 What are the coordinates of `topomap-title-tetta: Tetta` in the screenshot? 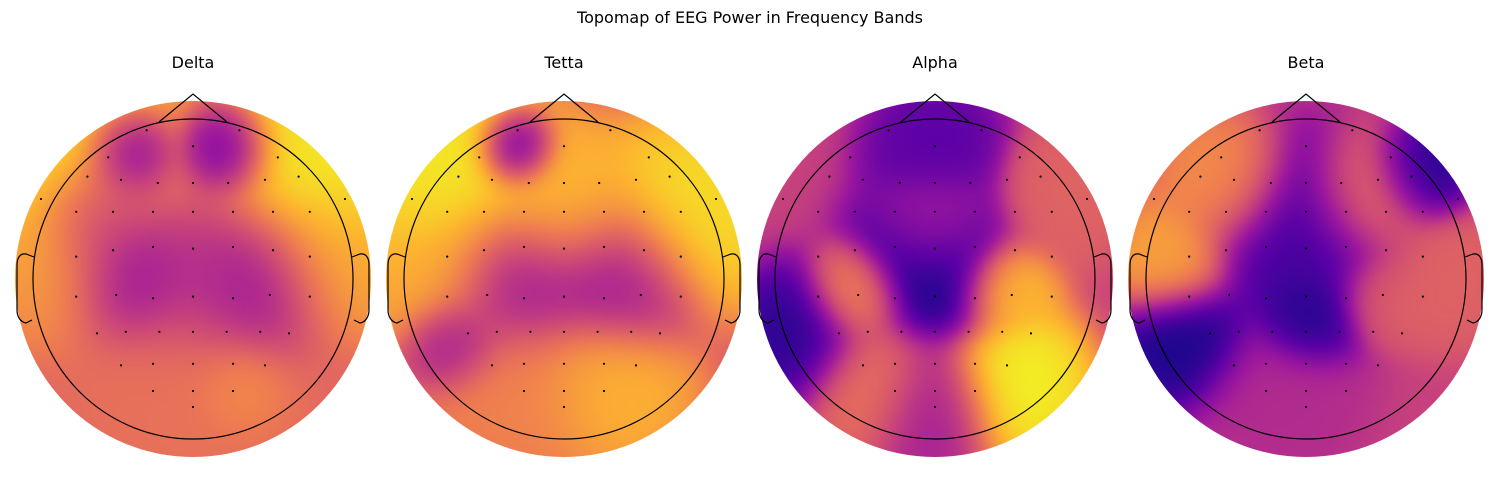 It's located at (563, 62).